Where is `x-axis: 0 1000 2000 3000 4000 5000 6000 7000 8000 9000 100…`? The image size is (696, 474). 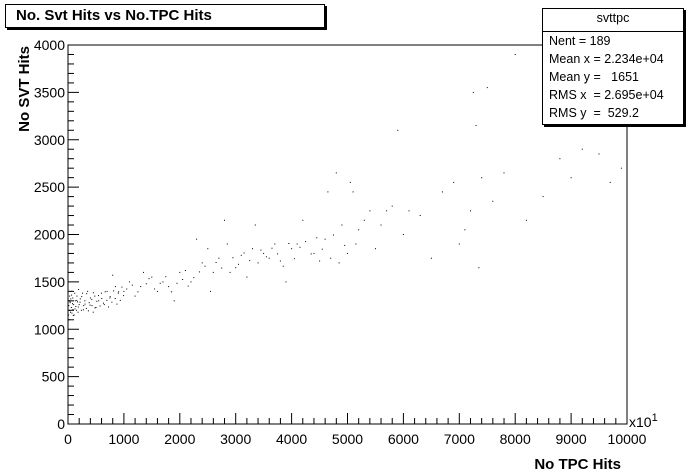 x-axis: 0 1000 2000 3000 4000 5000 6000 7000 8000 9000 100… is located at coordinates (355, 430).